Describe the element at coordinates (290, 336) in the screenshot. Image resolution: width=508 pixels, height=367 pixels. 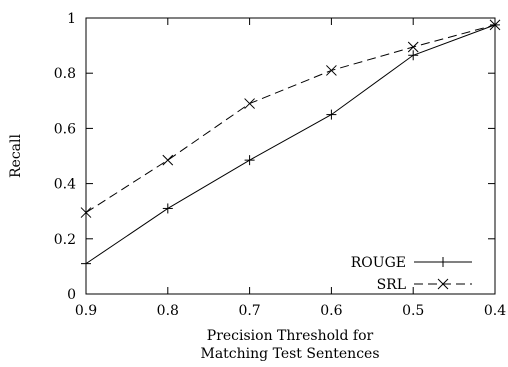
I see `x-axis-label-line-1: Precision Threshold for` at that location.